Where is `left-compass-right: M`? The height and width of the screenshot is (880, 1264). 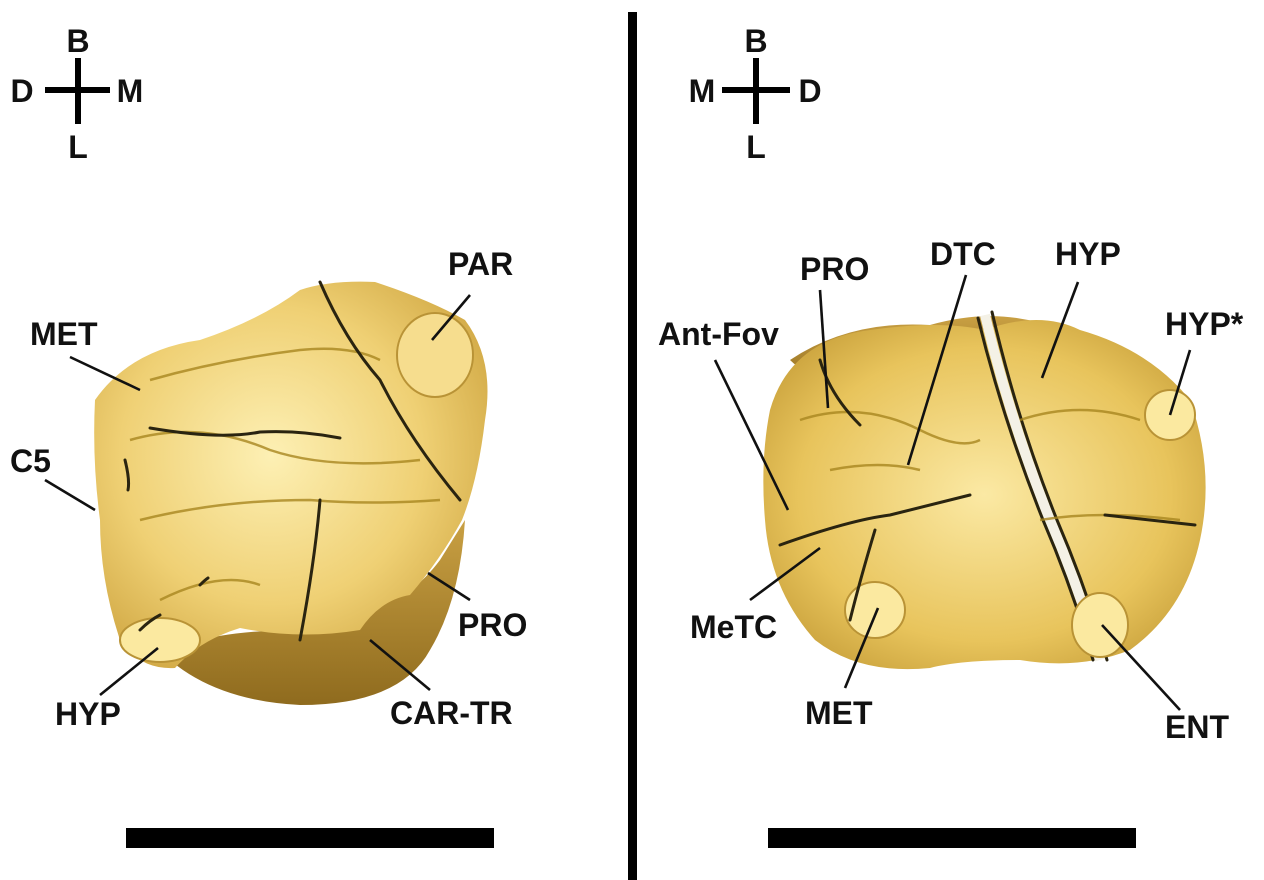 left-compass-right: M is located at coordinates (130, 91).